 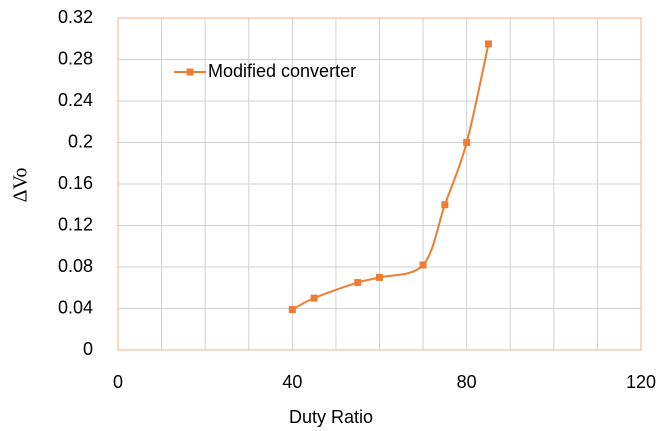 What do you see at coordinates (118, 382) in the screenshot?
I see `x-tick-label: 0` at bounding box center [118, 382].